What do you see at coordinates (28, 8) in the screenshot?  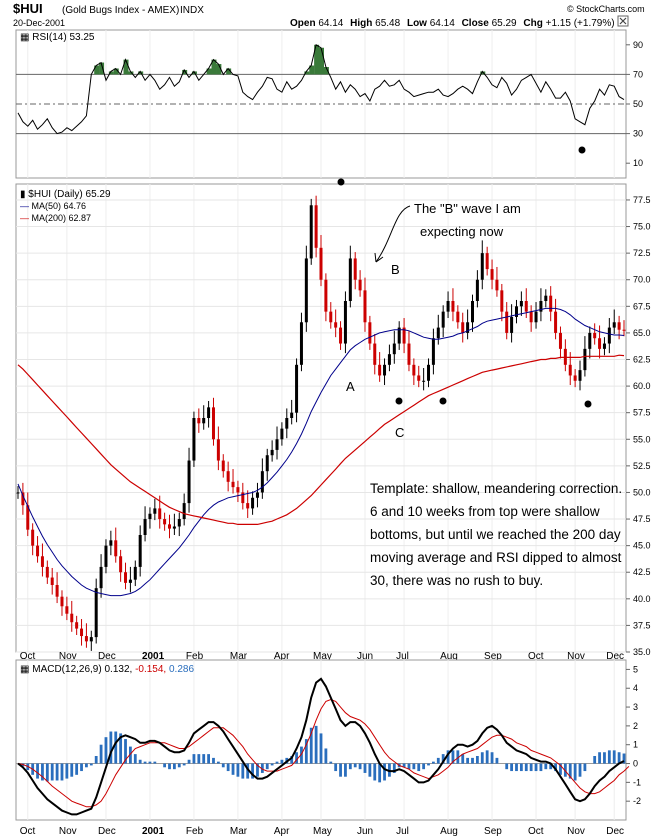 I see `symbol-title: $HUI` at bounding box center [28, 8].